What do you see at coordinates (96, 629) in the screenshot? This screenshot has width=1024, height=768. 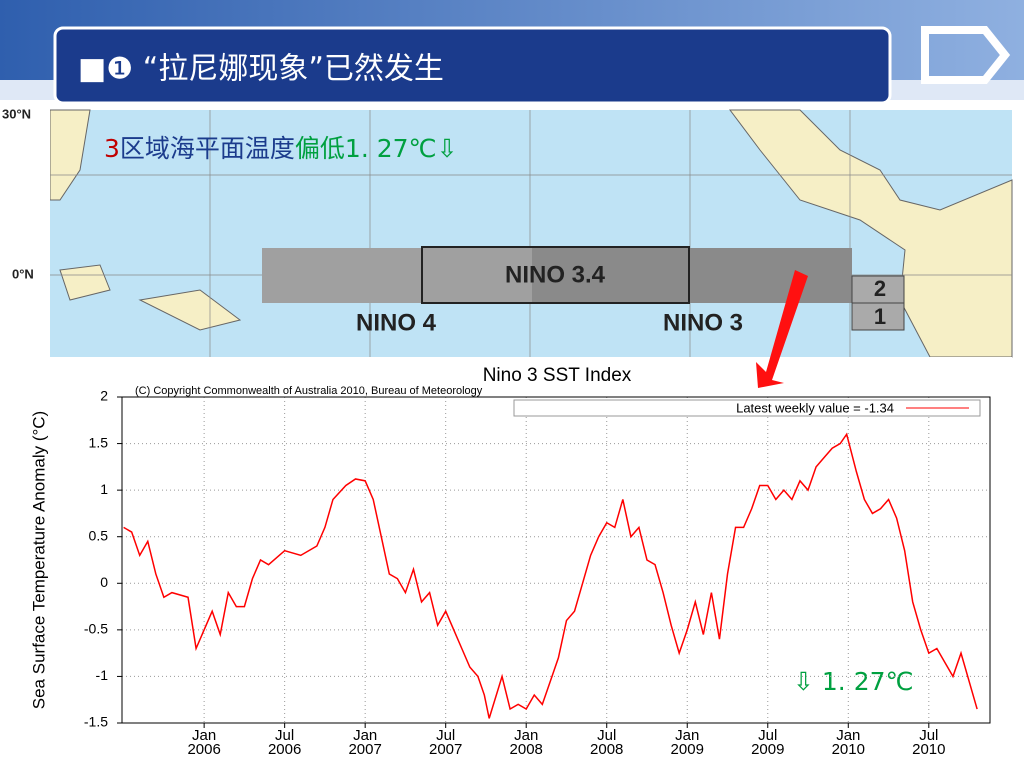 I see `y-tick-label: -0.5` at bounding box center [96, 629].